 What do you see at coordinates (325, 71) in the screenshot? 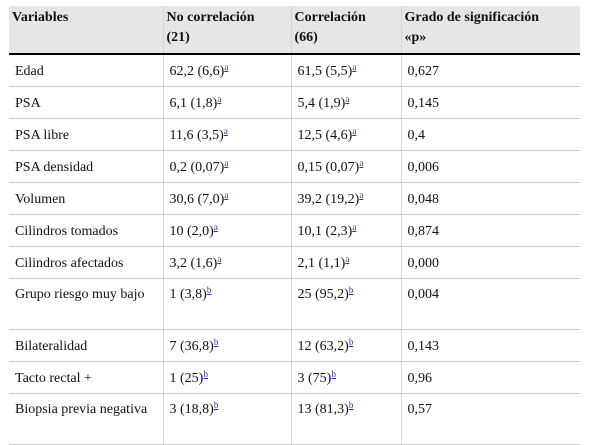
I see `value-correlacion: 61,5 (5,5)` at bounding box center [325, 71].